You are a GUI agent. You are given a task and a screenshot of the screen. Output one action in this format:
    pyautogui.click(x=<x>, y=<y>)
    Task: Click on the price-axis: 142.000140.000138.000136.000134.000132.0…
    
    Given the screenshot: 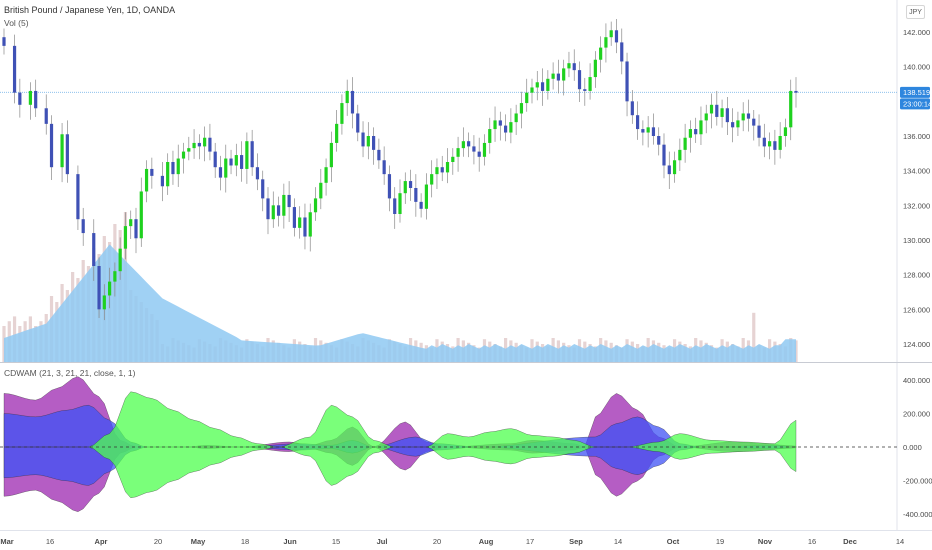 What is the action you would take?
    pyautogui.click(x=916, y=188)
    